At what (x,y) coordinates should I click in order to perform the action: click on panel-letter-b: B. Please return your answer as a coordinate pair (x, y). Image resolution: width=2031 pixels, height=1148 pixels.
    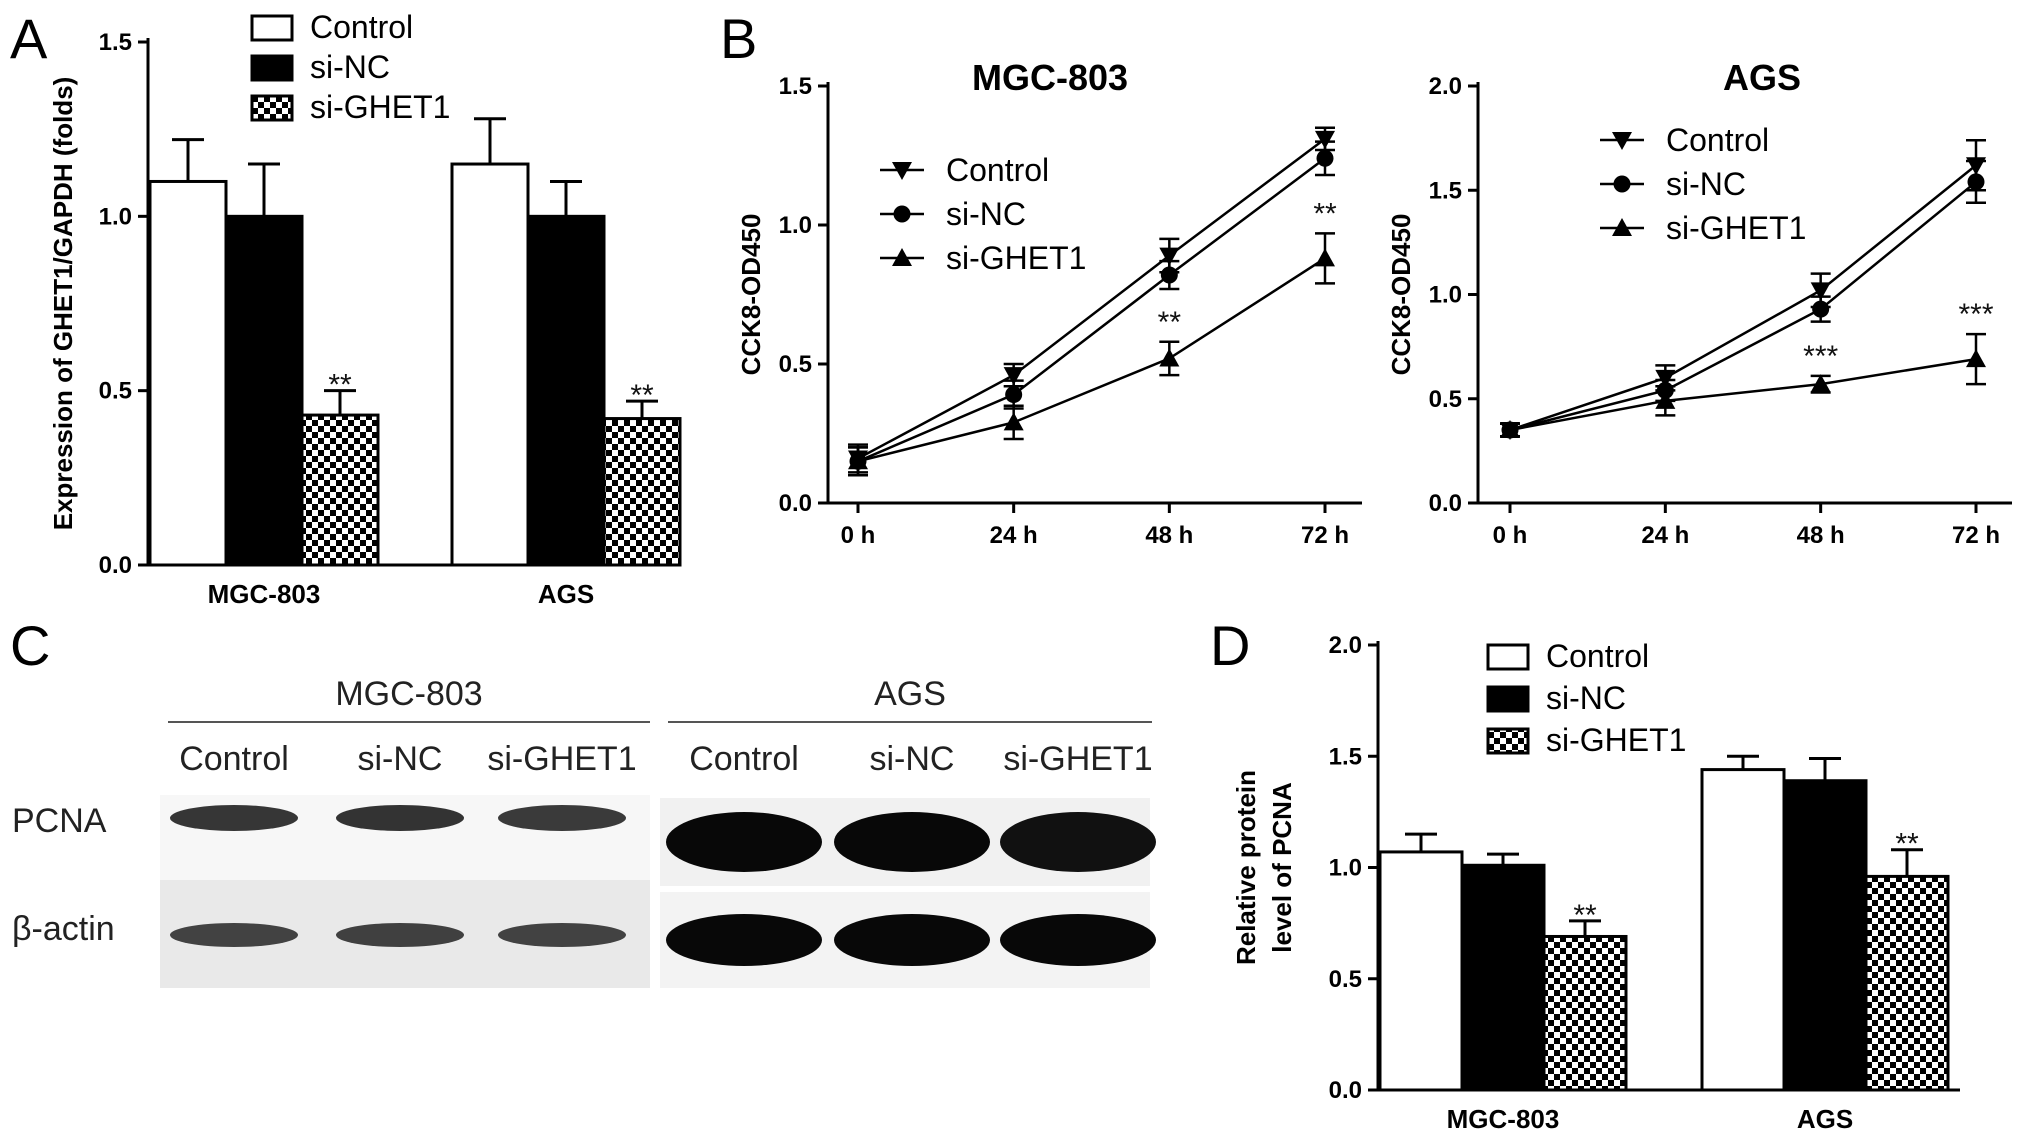
    Looking at the image, I should click on (738, 38).